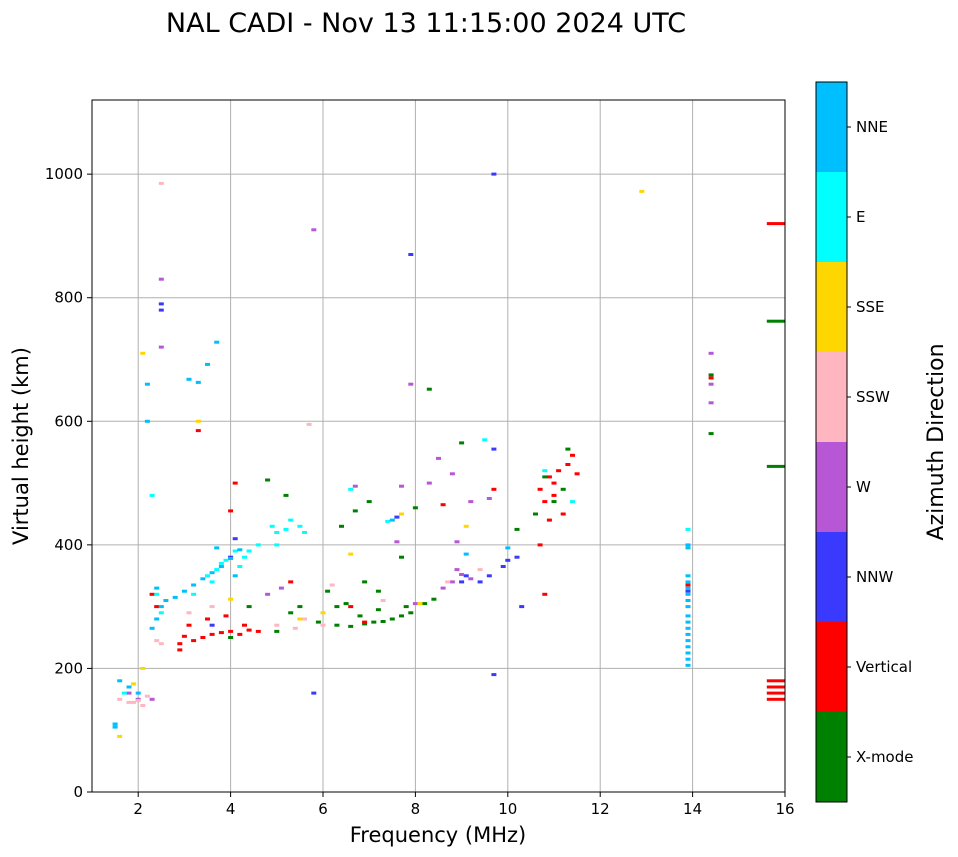  What do you see at coordinates (68, 545) in the screenshot?
I see `y-tick-label: 400` at bounding box center [68, 545].